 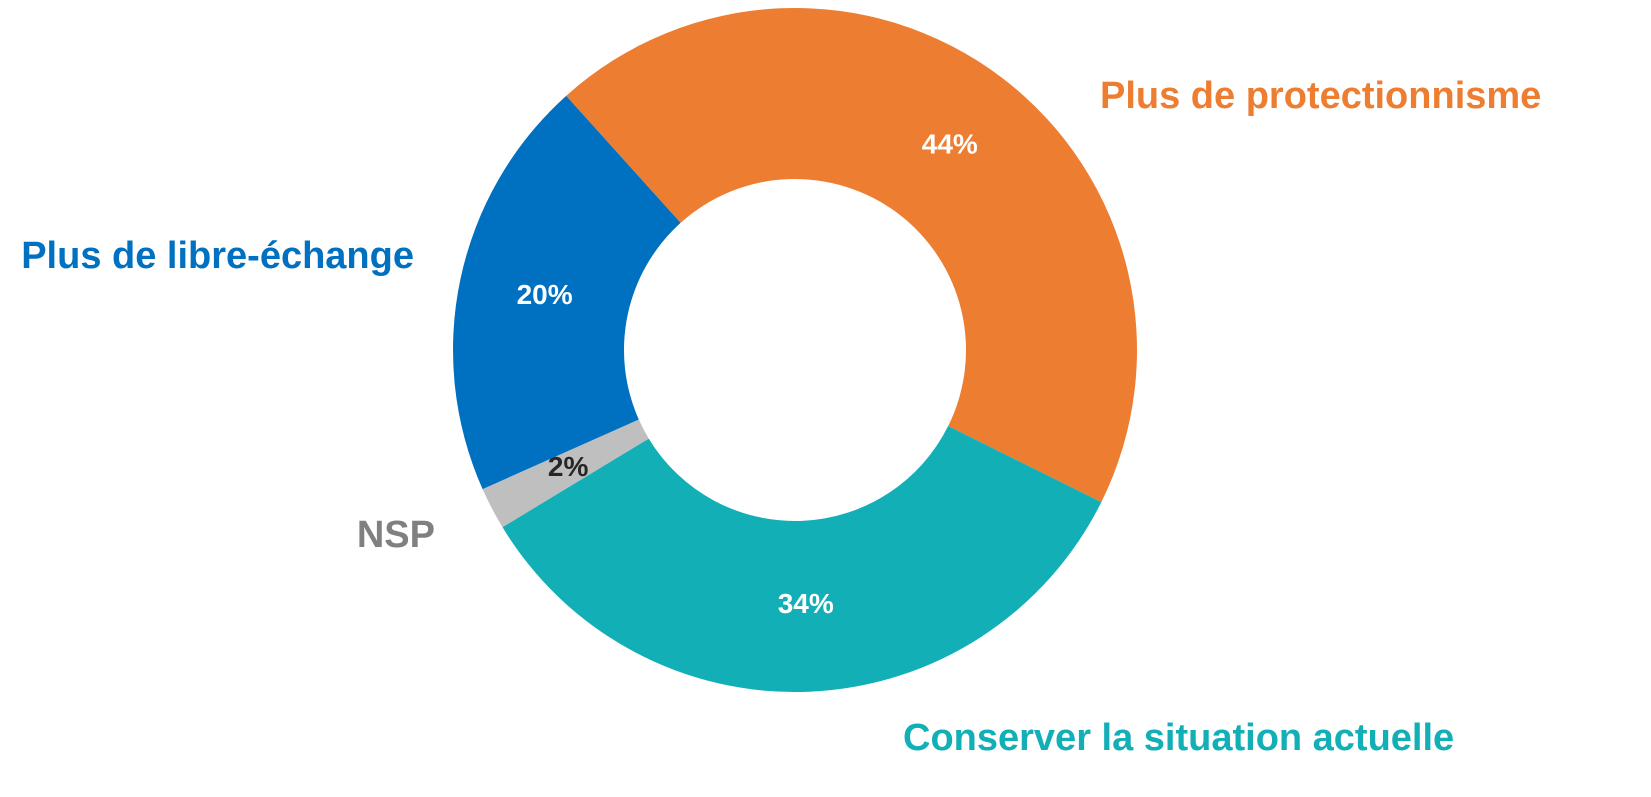 I want to click on value-label: 44%, so click(x=950, y=143).